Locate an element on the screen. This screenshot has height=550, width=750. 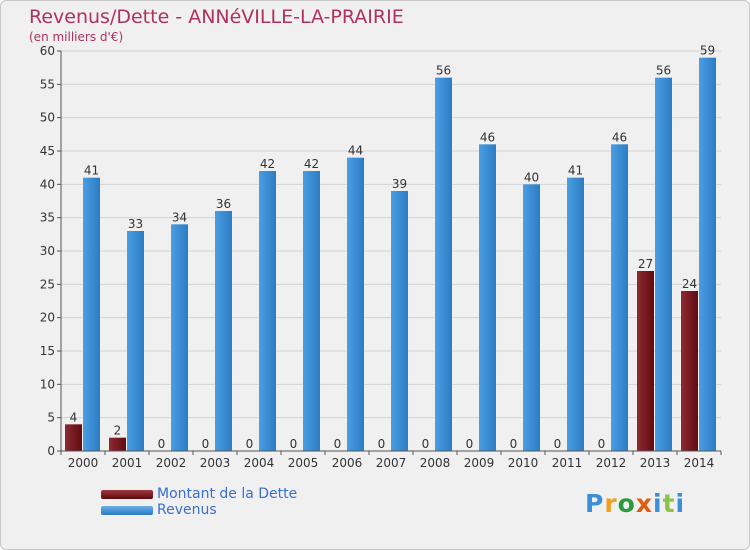
data-label-revenue-2008: 56 is located at coordinates (443, 71).